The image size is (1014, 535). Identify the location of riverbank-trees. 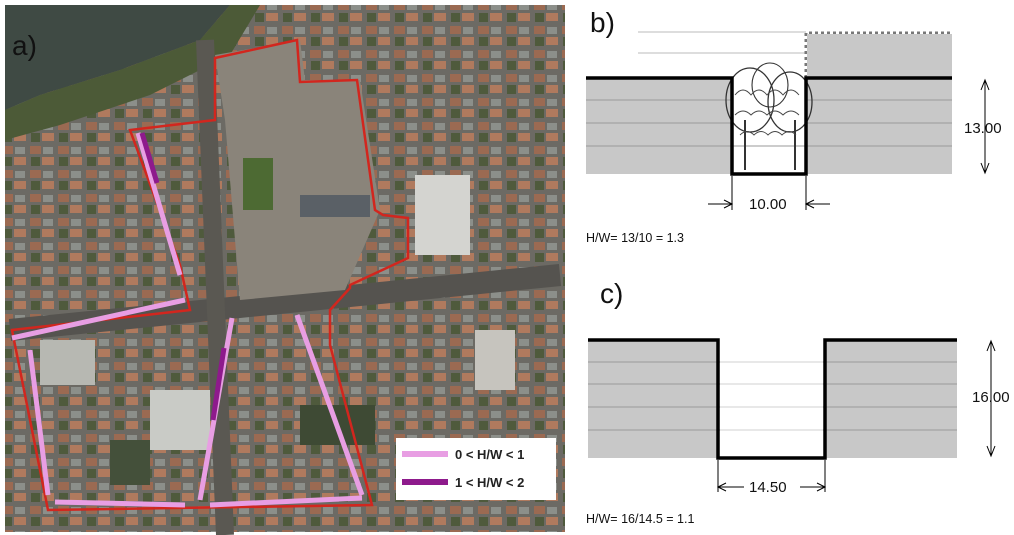
(132, 72).